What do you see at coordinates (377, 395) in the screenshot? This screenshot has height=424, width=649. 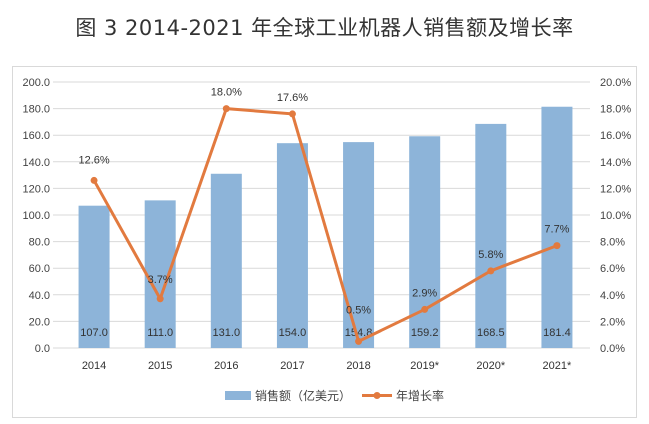 I see `legend-line-marker` at bounding box center [377, 395].